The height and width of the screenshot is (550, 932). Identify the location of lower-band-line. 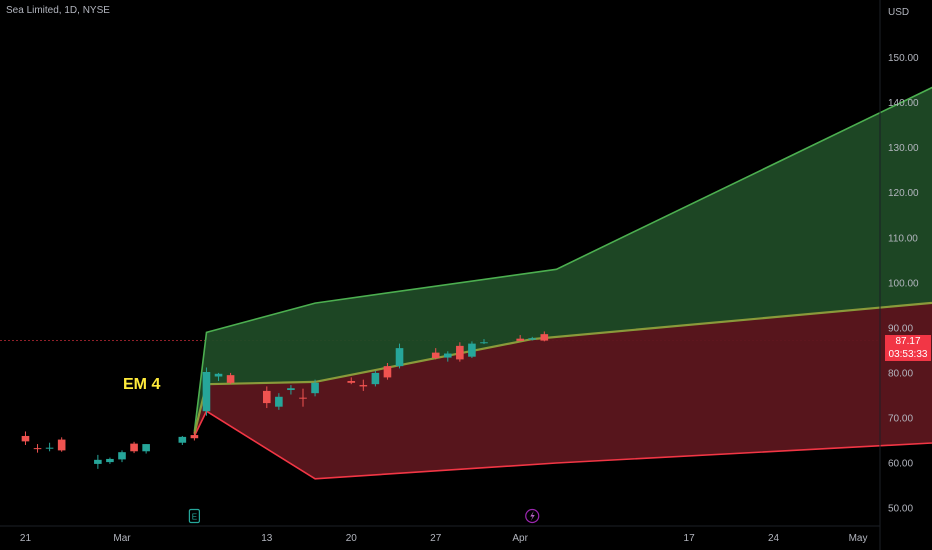
(562, 445).